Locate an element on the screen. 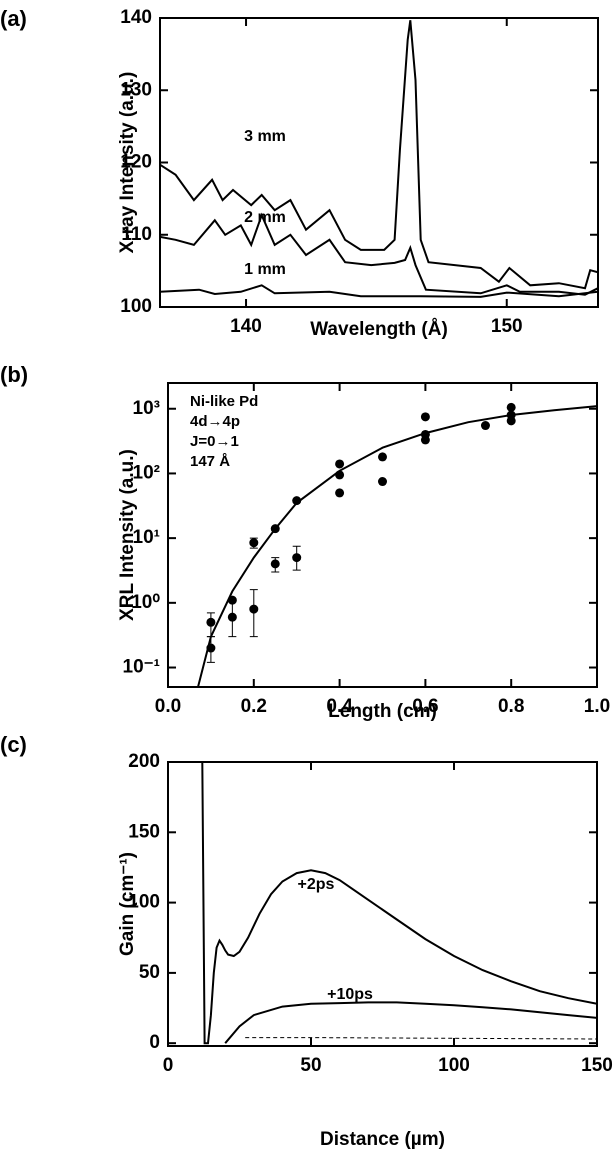 Image resolution: width=613 pixels, height=1157 pixels. y-axis-label: X-ray Intensity (a.u.) is located at coordinates (127, 163).